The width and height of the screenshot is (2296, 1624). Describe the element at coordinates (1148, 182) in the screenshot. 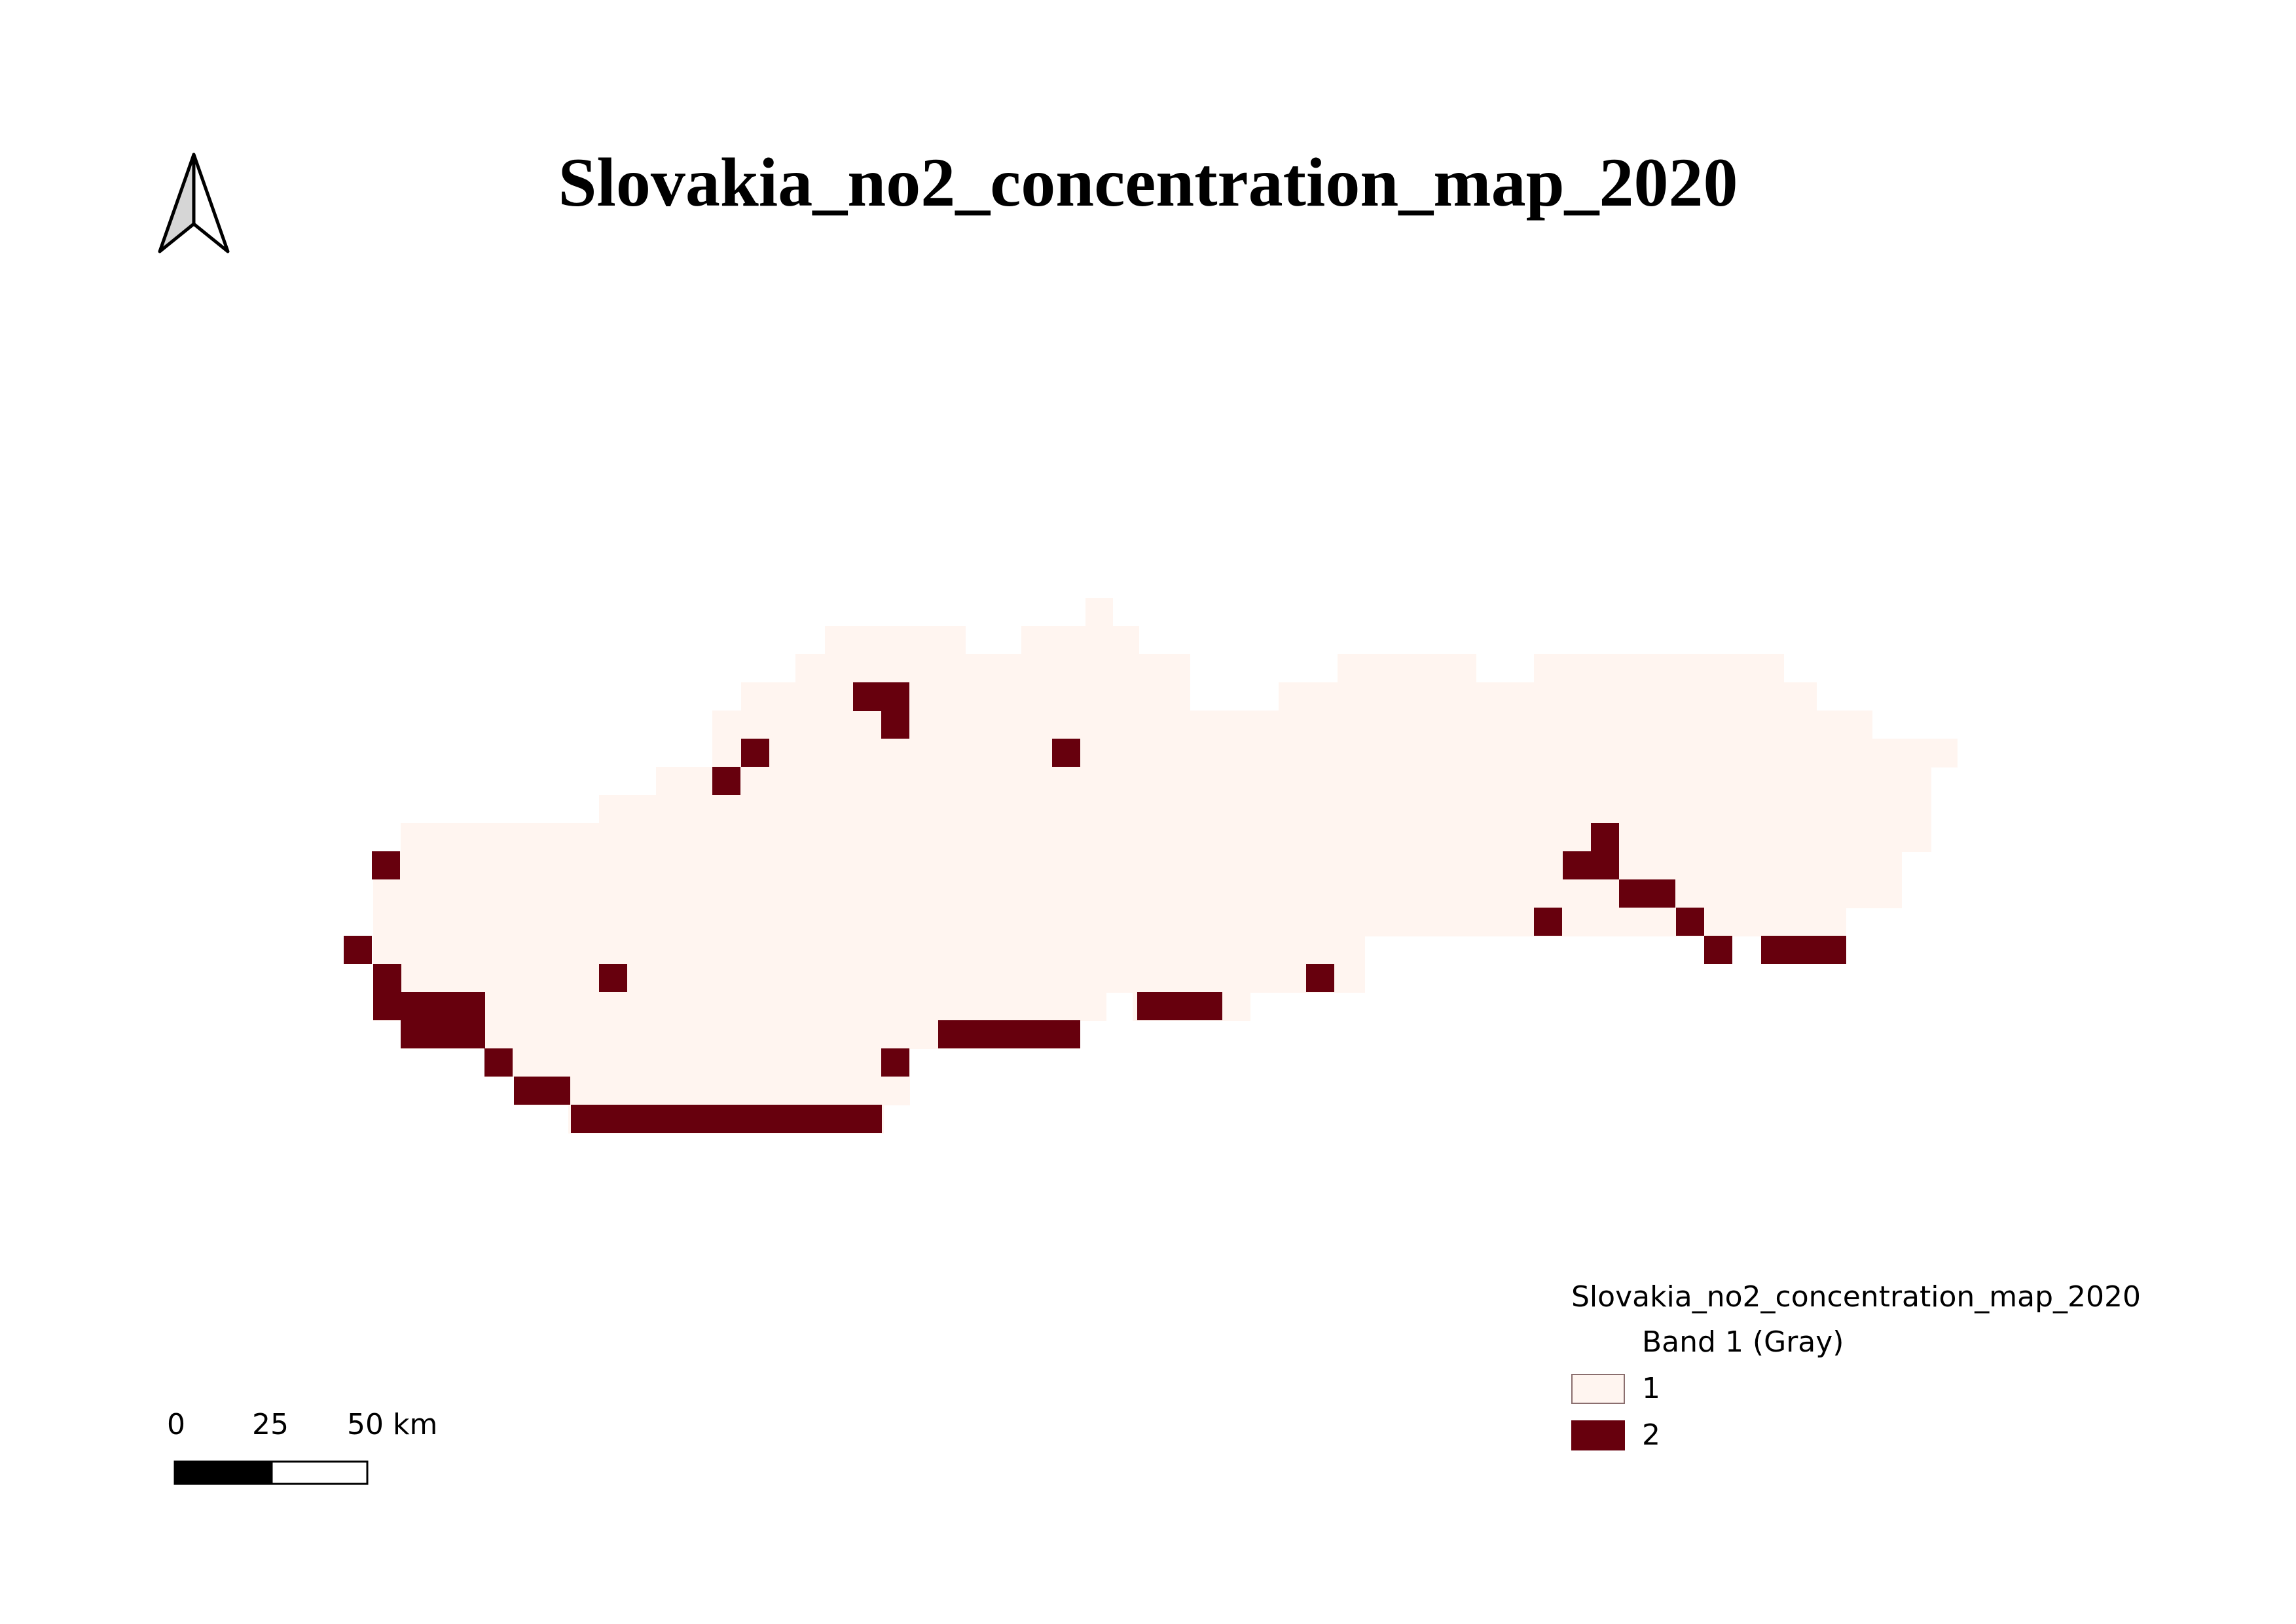

I see `map-title: Slovakia_no2_concentration_map_2020` at that location.